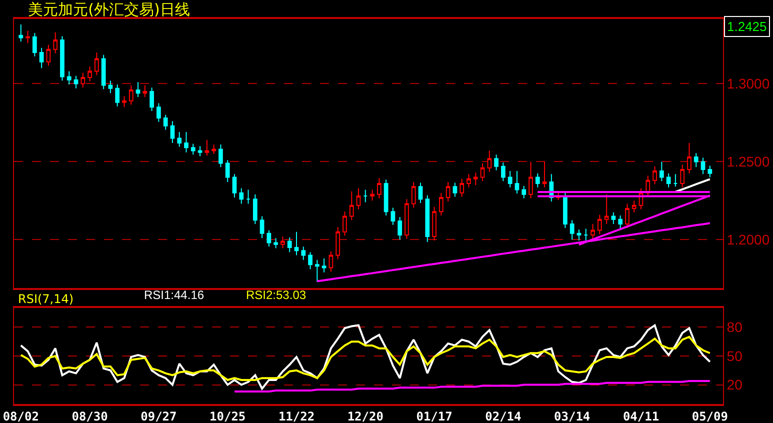 The width and height of the screenshot is (773, 423). Describe the element at coordinates (734, 356) in the screenshot. I see `y-tick-label: 50` at that location.